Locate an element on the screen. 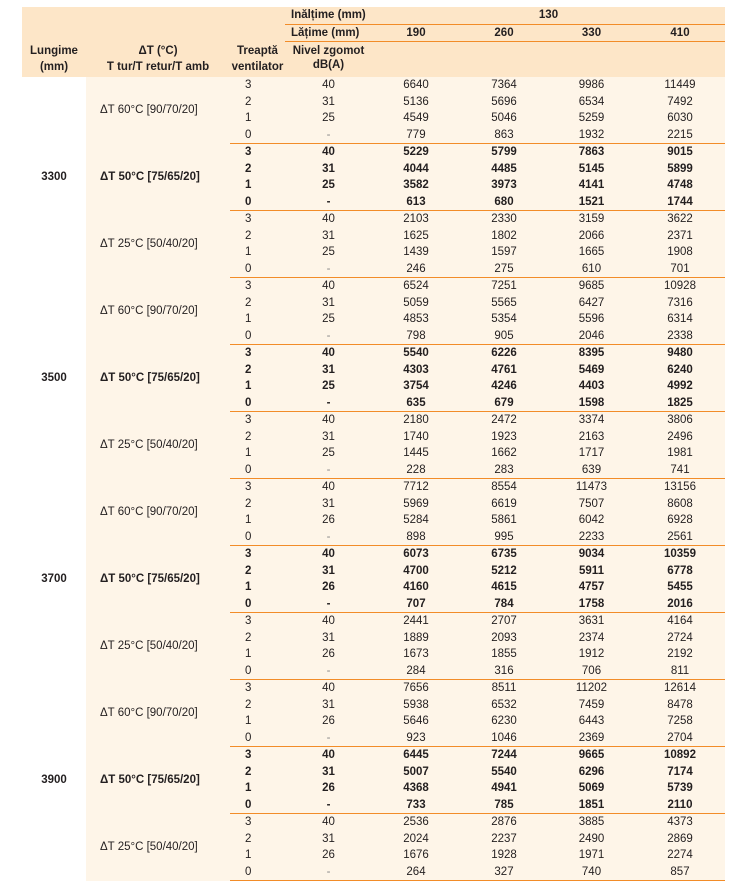  val-190-cell: 5059 is located at coordinates (416, 302).